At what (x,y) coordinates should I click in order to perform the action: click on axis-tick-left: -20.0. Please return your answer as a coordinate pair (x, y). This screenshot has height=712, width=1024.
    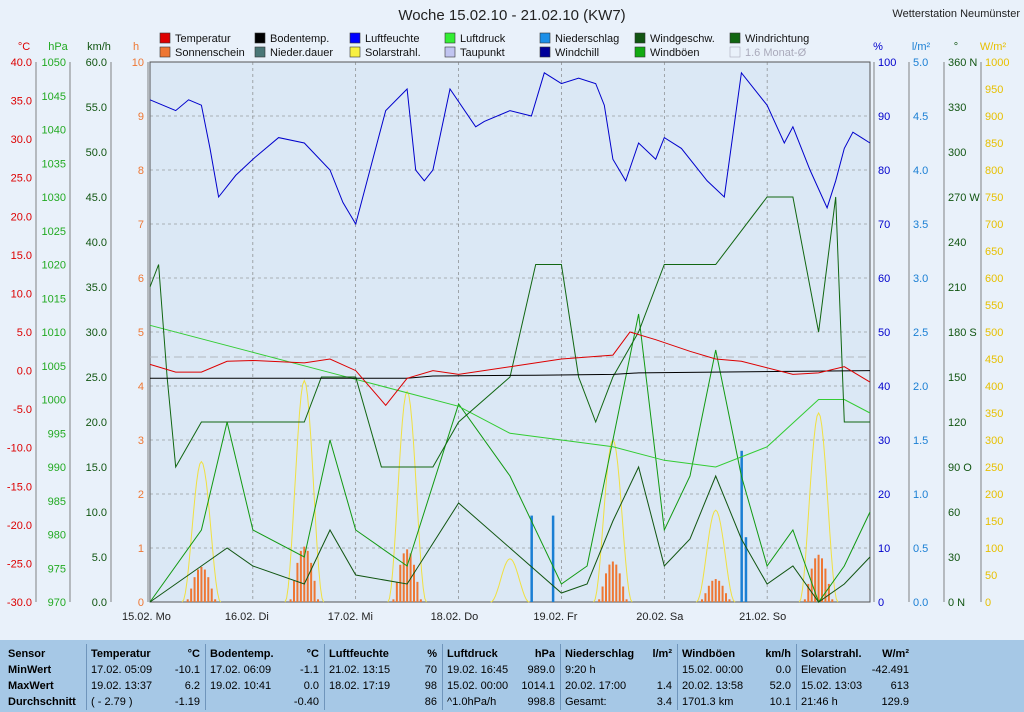
    Looking at the image, I should click on (19, 526).